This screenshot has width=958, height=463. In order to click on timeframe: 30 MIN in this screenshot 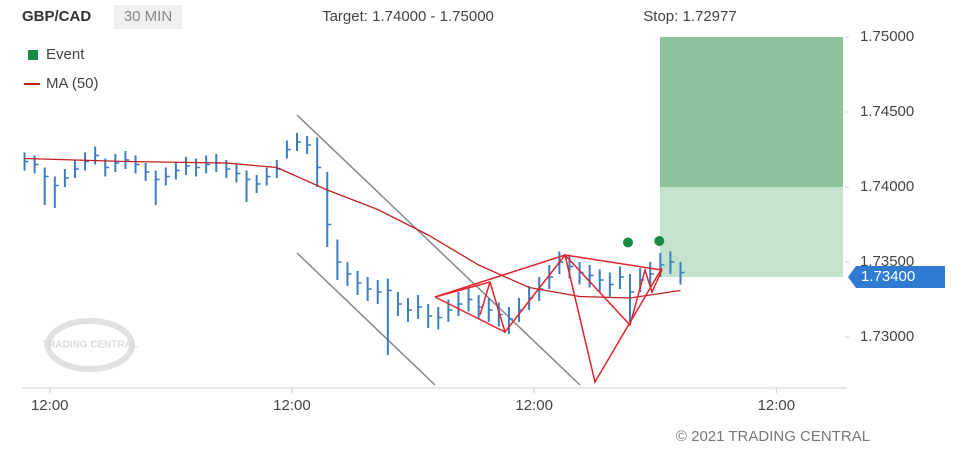, I will do `click(148, 16)`.